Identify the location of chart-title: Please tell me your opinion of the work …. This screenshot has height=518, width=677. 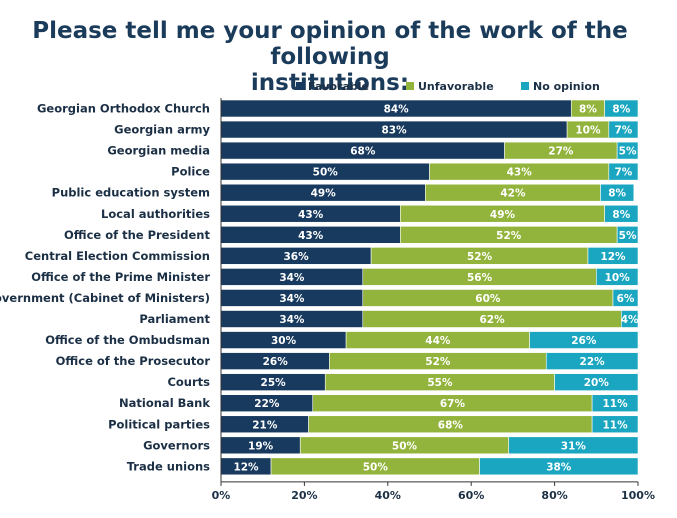
(330, 57).